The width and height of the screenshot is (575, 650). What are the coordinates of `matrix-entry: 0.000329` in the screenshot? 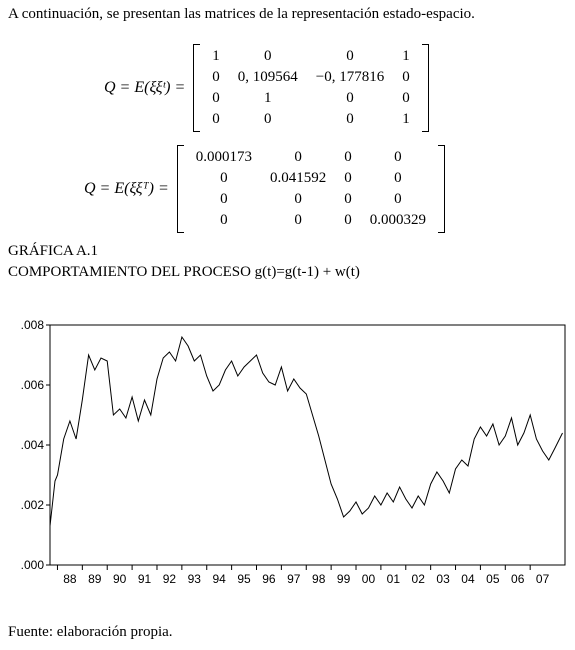 It's located at (398, 220).